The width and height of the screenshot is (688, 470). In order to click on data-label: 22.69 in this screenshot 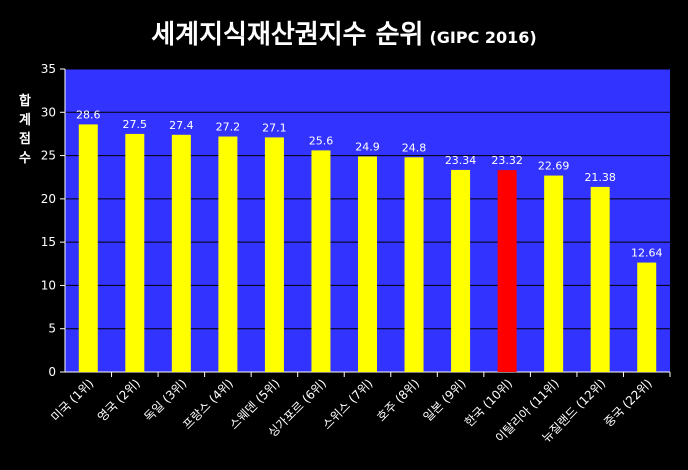, I will do `click(554, 166)`.